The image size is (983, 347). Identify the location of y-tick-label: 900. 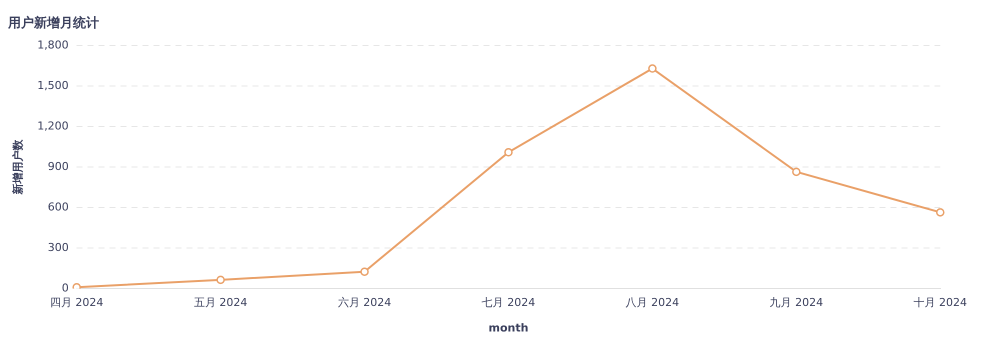
(58, 166).